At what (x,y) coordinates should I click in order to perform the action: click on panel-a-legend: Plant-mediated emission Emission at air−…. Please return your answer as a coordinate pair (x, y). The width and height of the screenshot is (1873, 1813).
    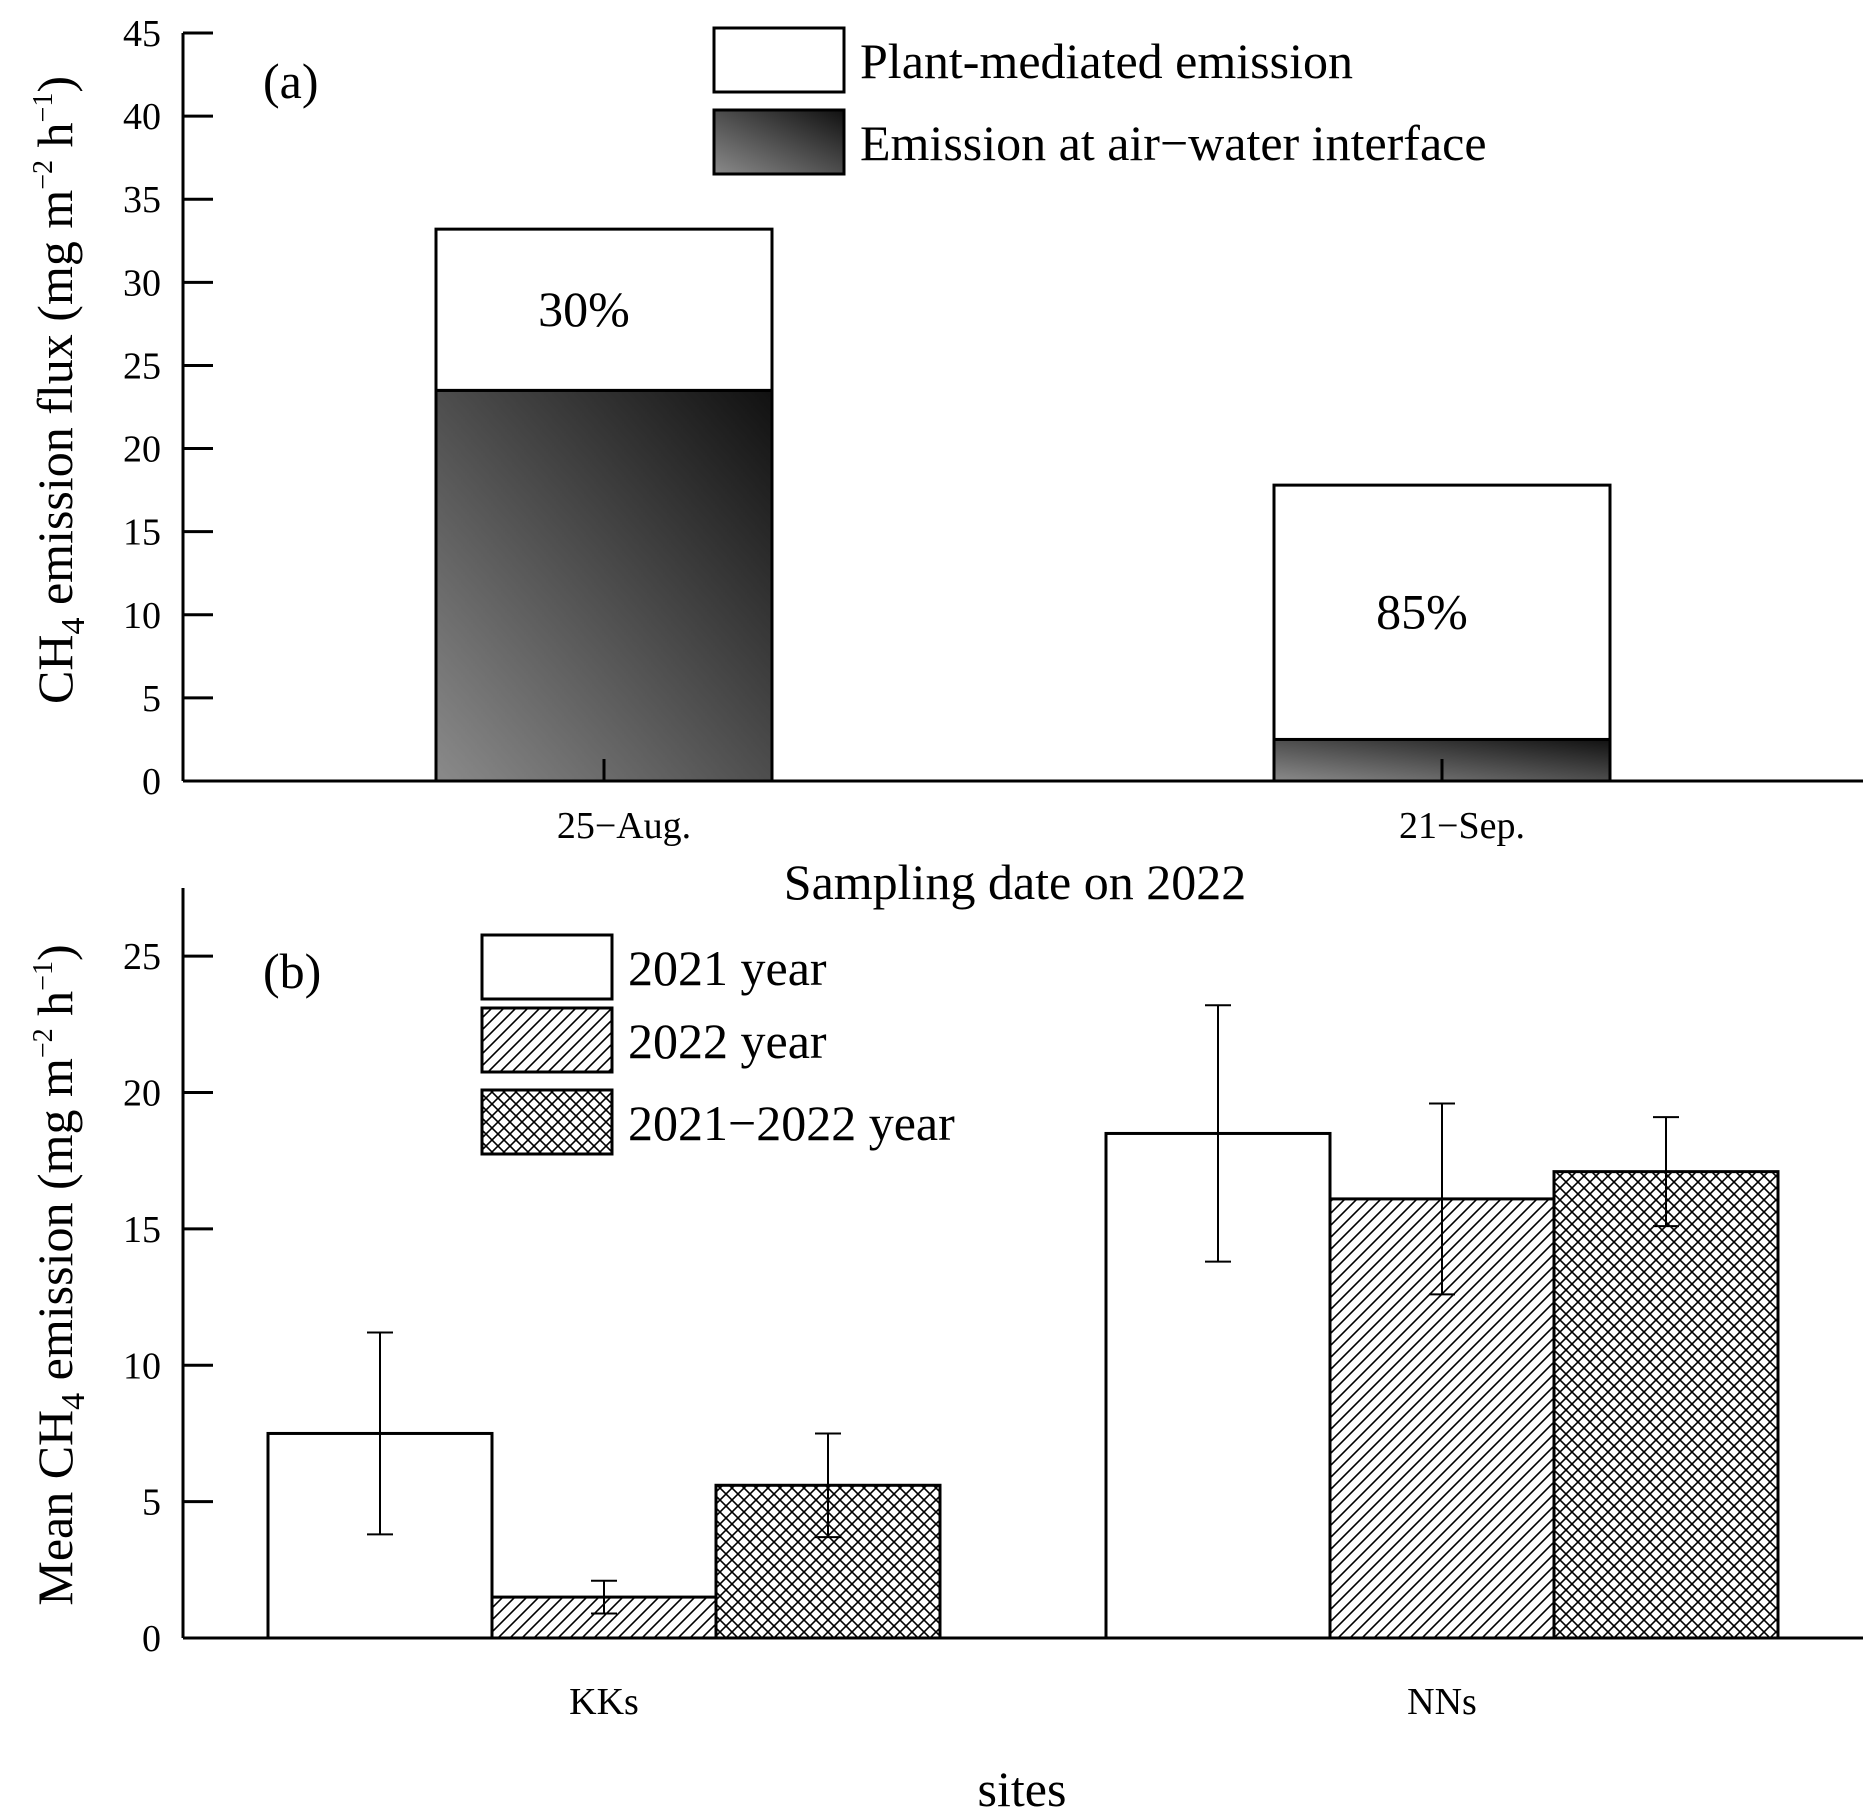
    Looking at the image, I should click on (1099, 101).